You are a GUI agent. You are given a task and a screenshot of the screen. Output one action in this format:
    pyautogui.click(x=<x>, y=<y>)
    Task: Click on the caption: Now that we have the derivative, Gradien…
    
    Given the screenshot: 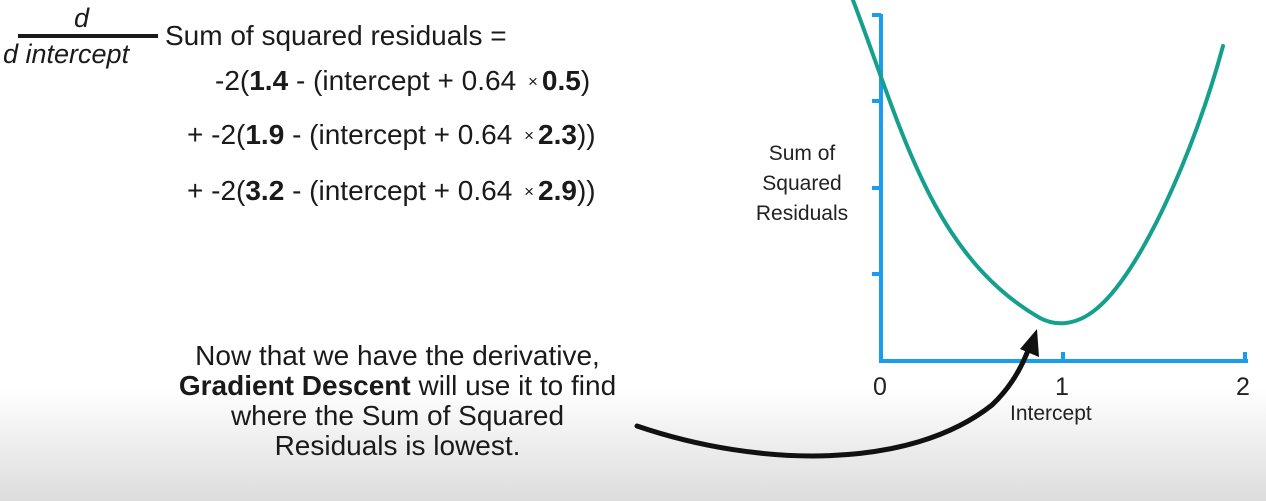 What is the action you would take?
    pyautogui.click(x=397, y=401)
    